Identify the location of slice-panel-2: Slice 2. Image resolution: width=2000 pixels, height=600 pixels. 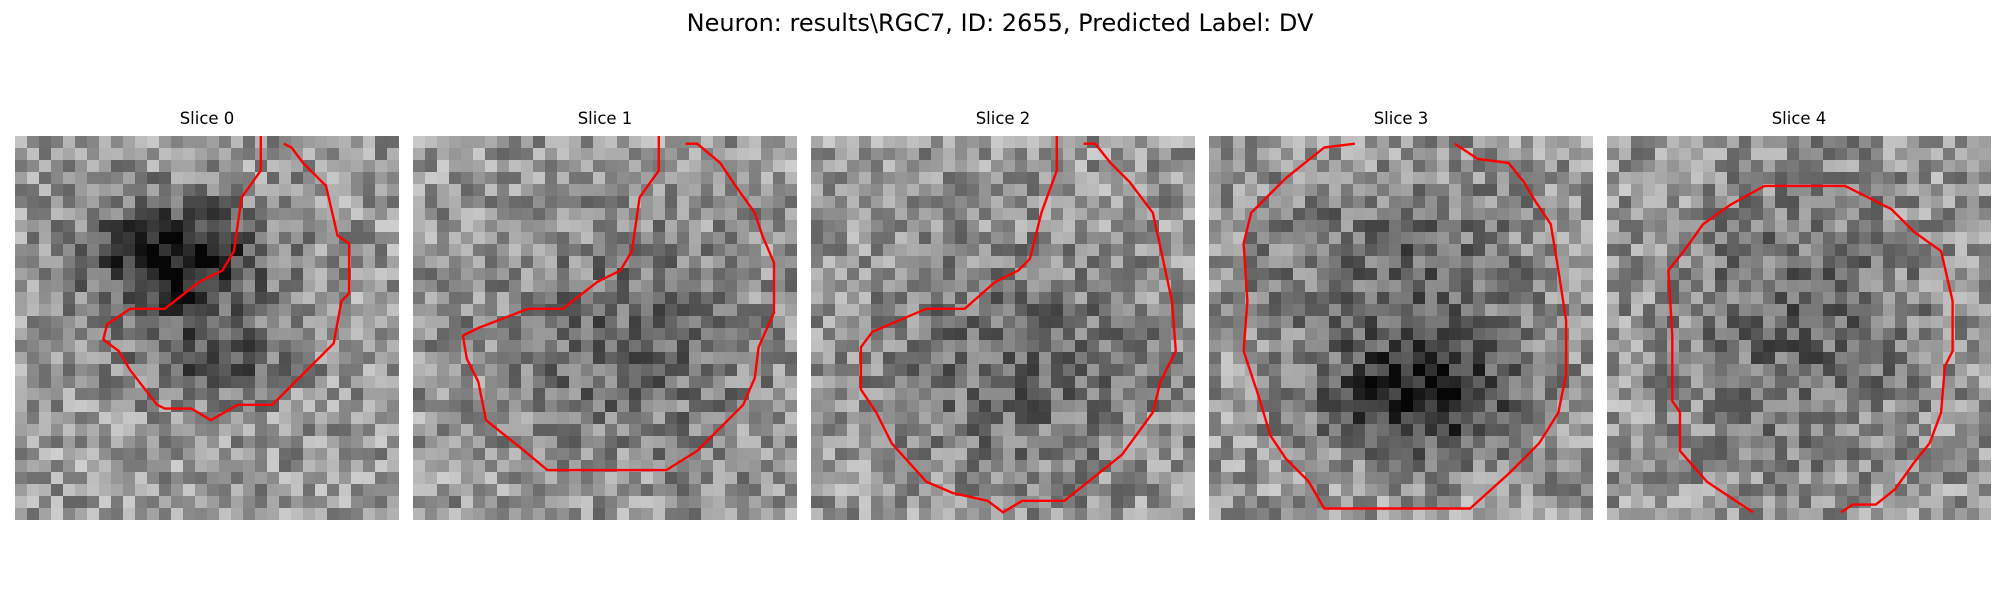
(1003, 314).